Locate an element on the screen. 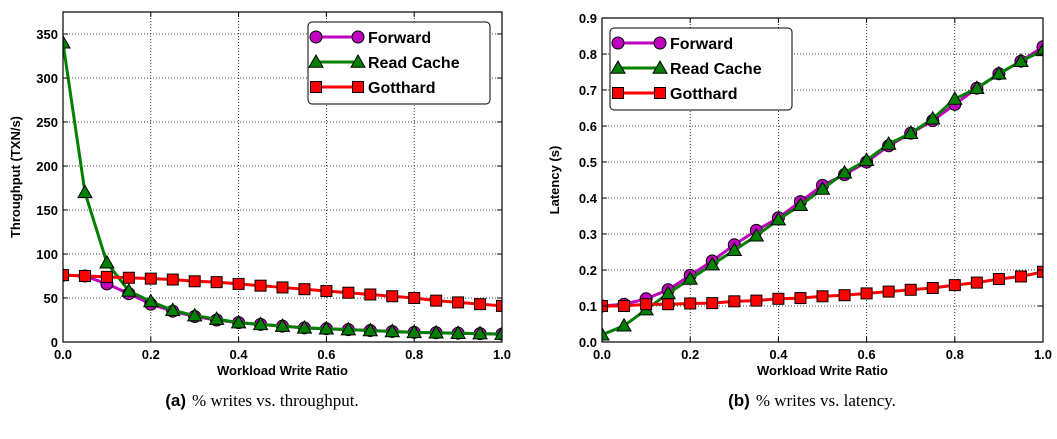 Image resolution: width=1057 pixels, height=439 pixels. legend-item: Forward is located at coordinates (370, 38).